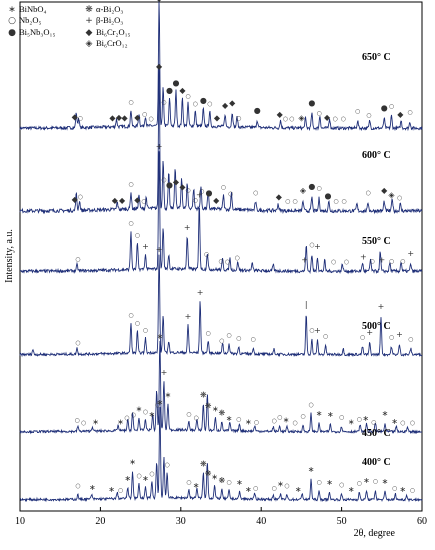 The image size is (435, 550). What do you see at coordinates (221, 517) in the screenshot?
I see `x-axis-ticks: 10 20 30 40 50 60` at bounding box center [221, 517].